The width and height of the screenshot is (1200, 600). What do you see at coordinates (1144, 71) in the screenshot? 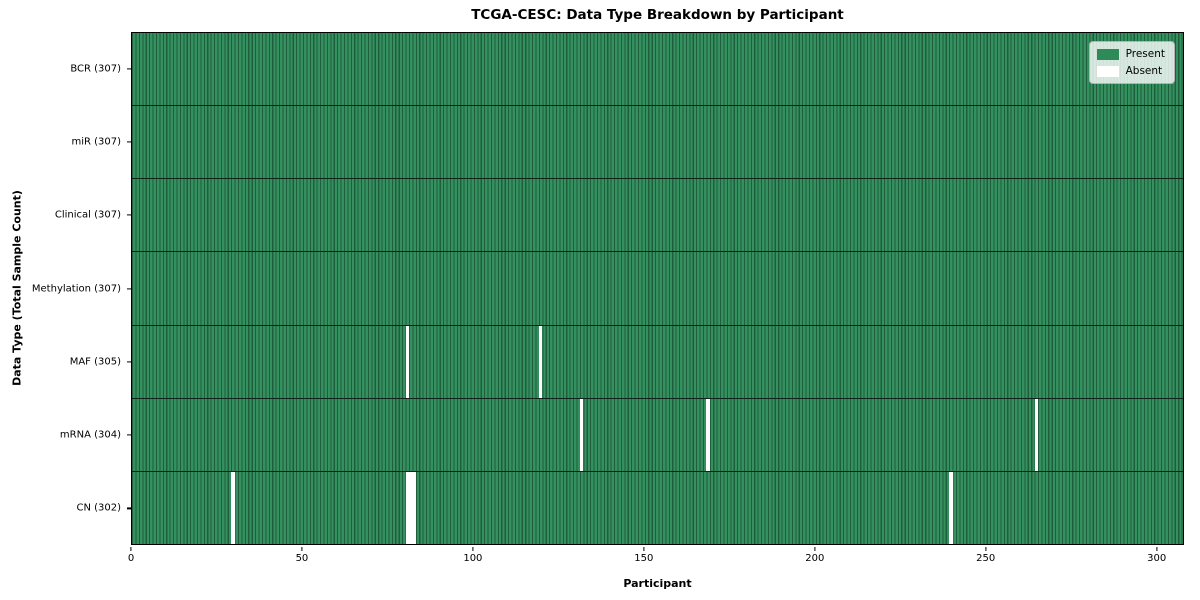
I see `legend-label-absent: Absent` at bounding box center [1144, 71].